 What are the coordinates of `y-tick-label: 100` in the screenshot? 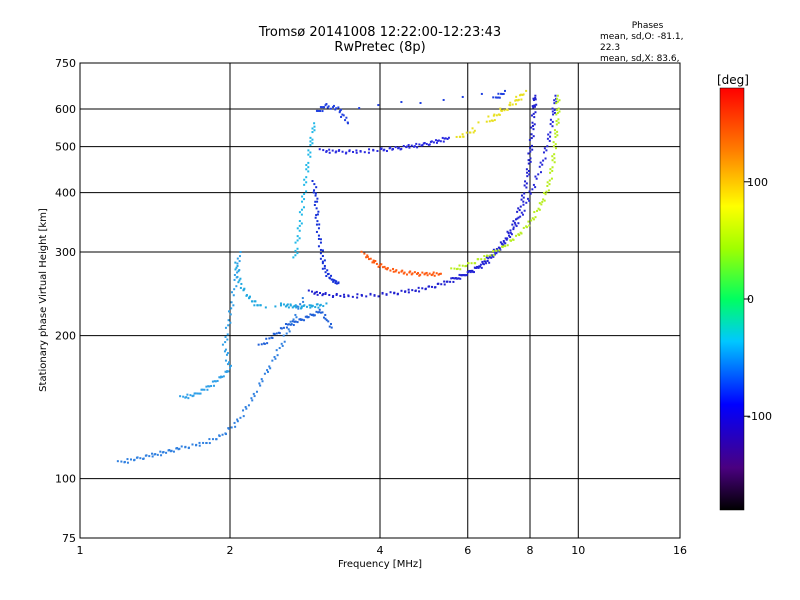 It's located at (65, 479).